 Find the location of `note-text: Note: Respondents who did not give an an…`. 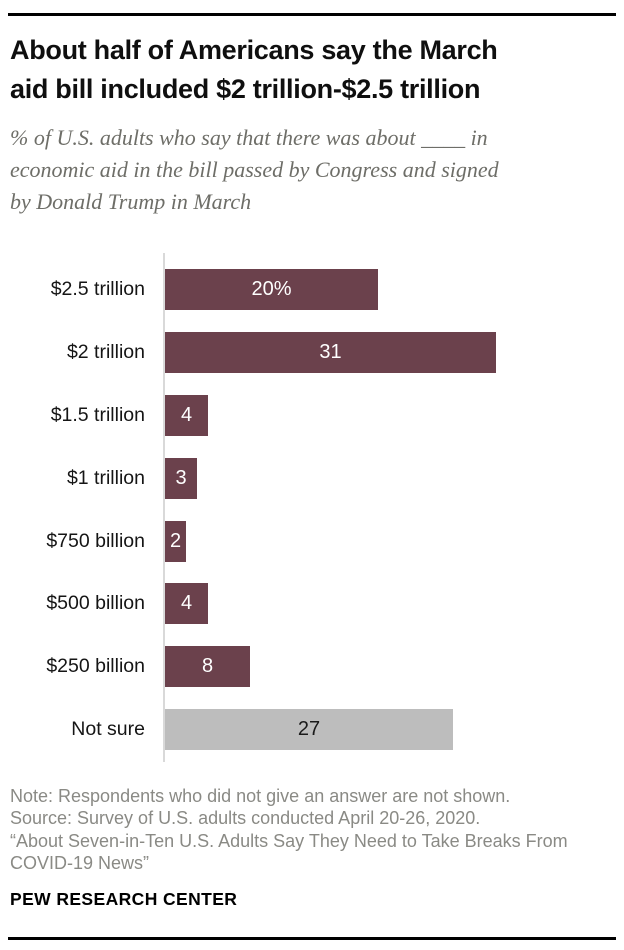

note-text: Note: Respondents who did not give an an… is located at coordinates (260, 796).